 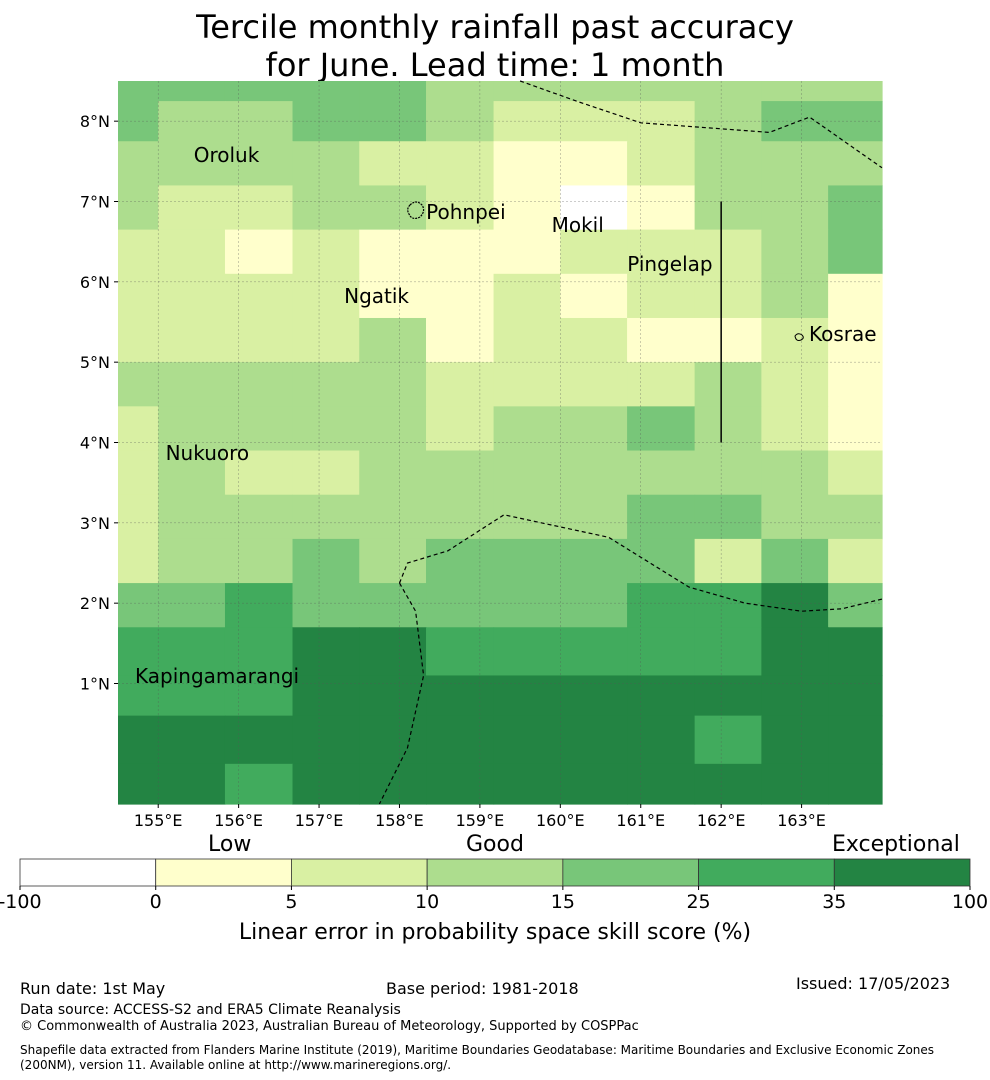 What do you see at coordinates (158, 820) in the screenshot?
I see `lon-tick-label: 155°E` at bounding box center [158, 820].